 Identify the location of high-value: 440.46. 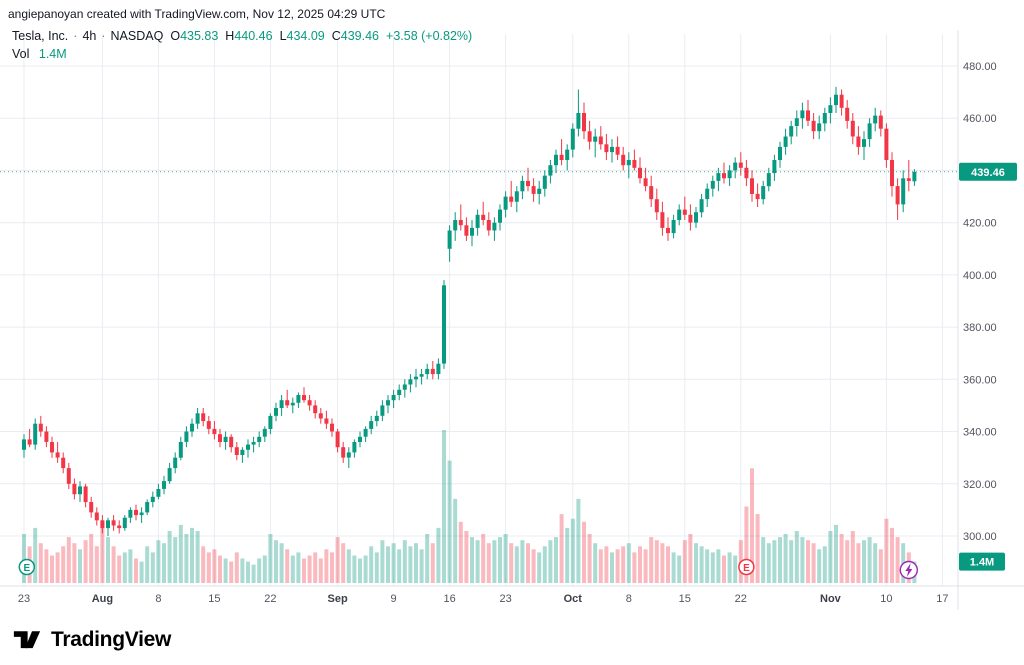
(253, 36).